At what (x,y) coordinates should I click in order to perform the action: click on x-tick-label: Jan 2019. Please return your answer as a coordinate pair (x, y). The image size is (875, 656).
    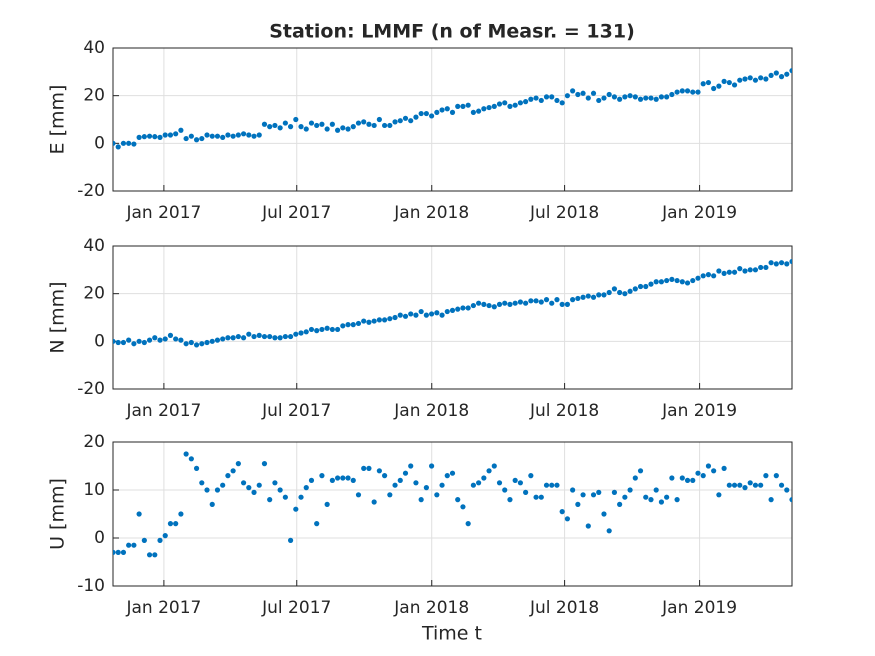
    Looking at the image, I should click on (699, 213).